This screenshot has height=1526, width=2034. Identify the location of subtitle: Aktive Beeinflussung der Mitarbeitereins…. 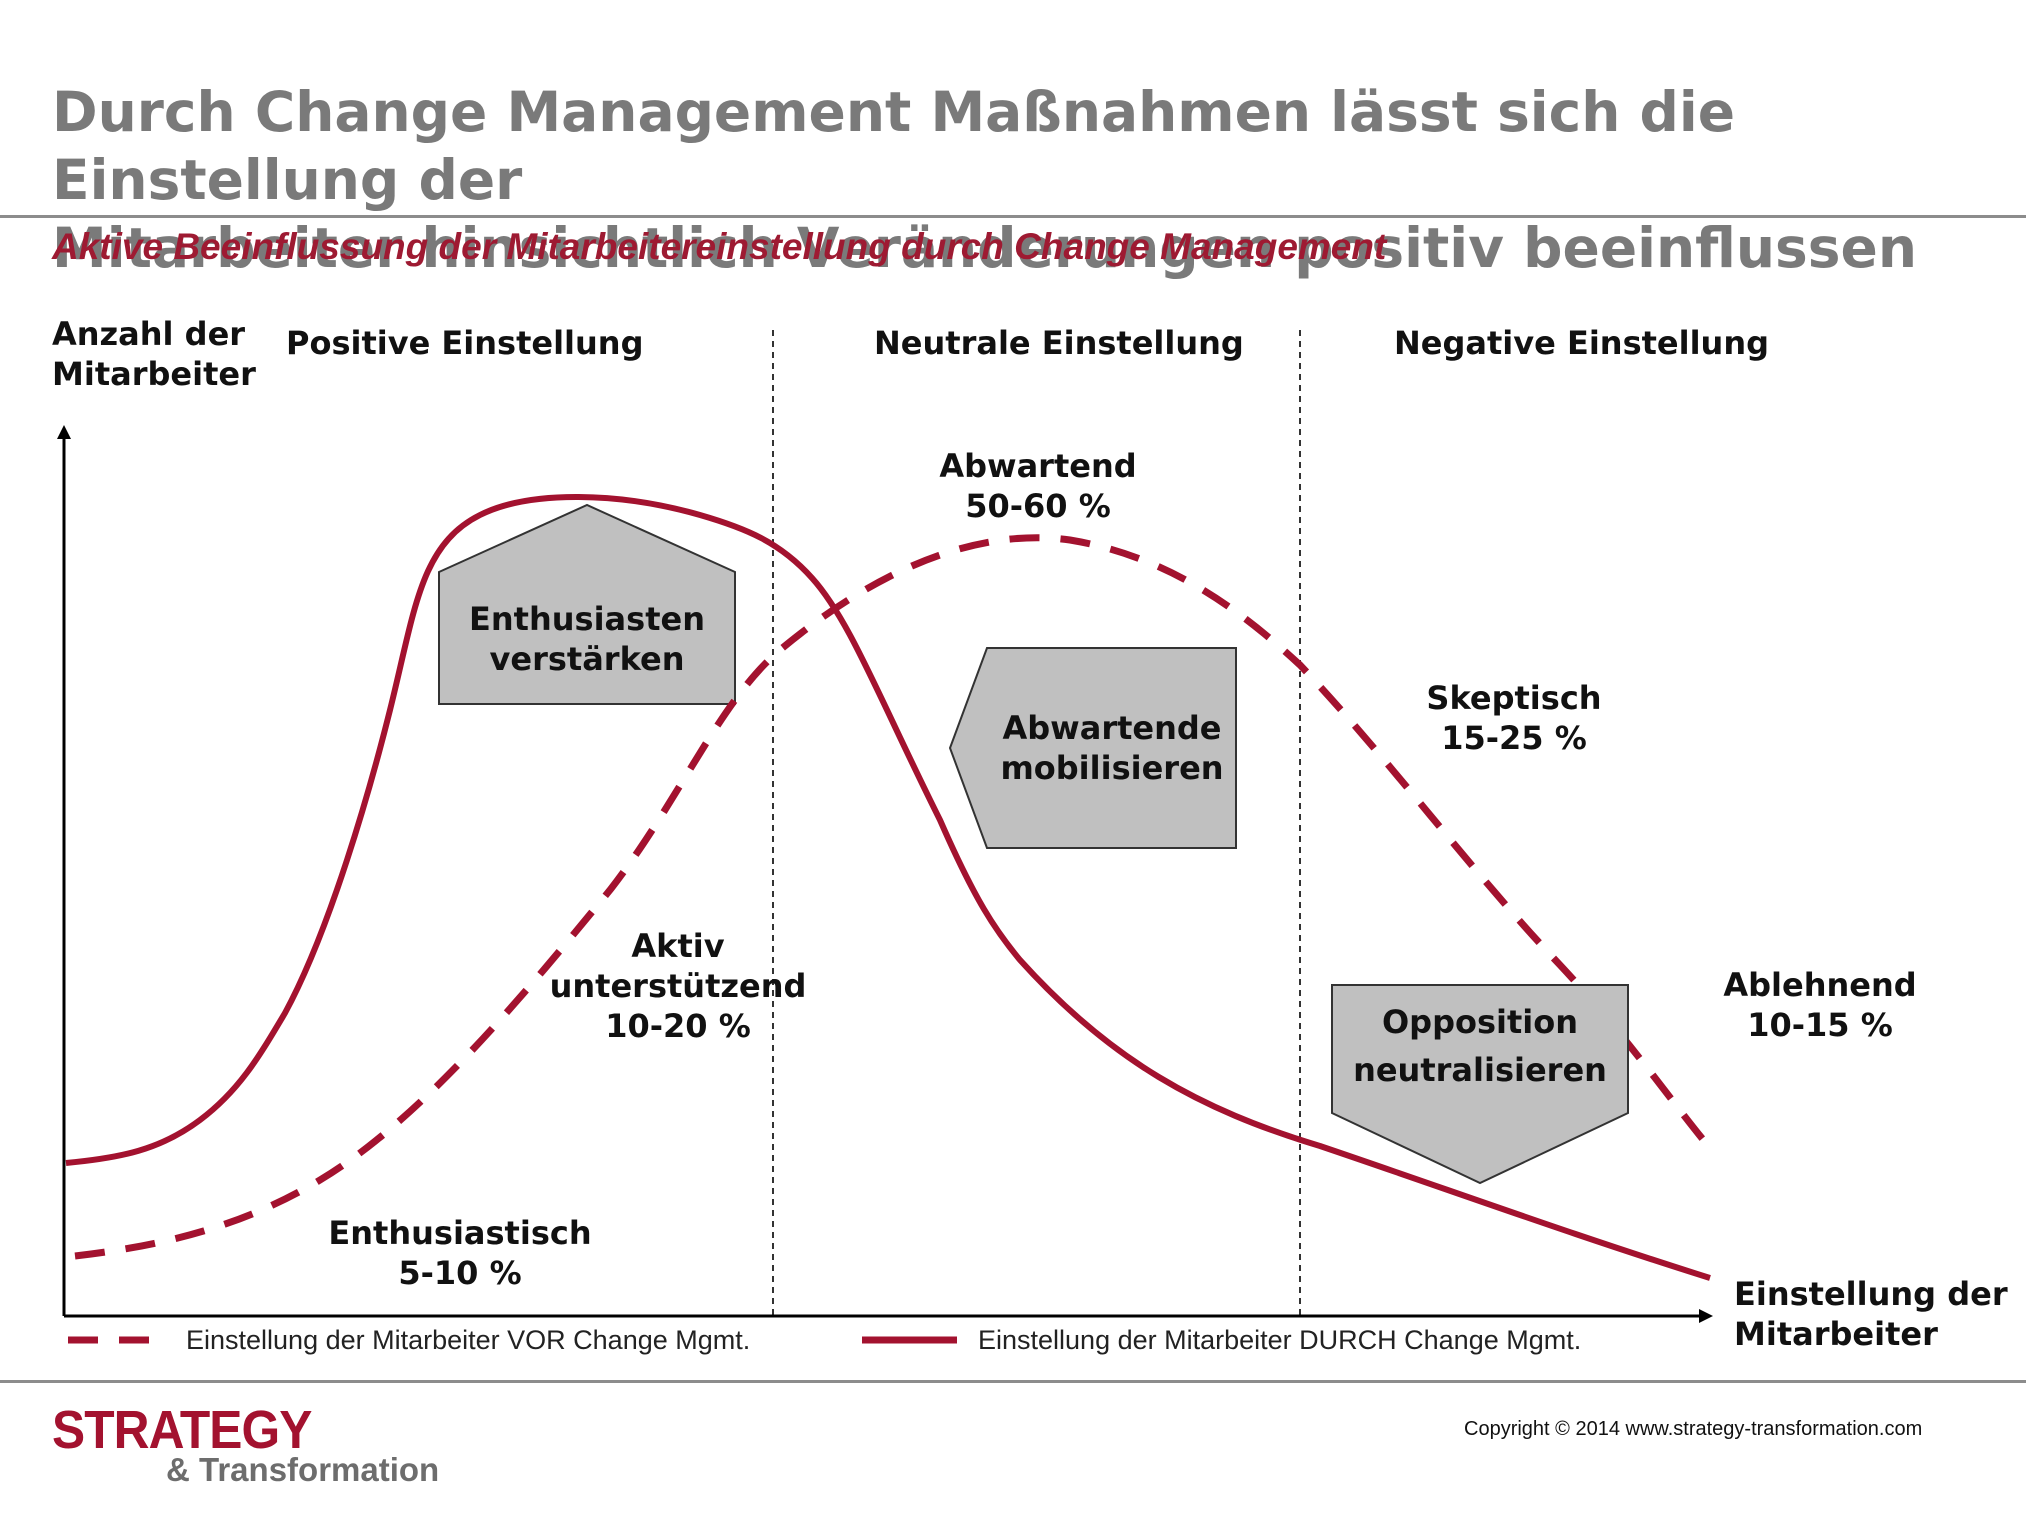
(719, 246).